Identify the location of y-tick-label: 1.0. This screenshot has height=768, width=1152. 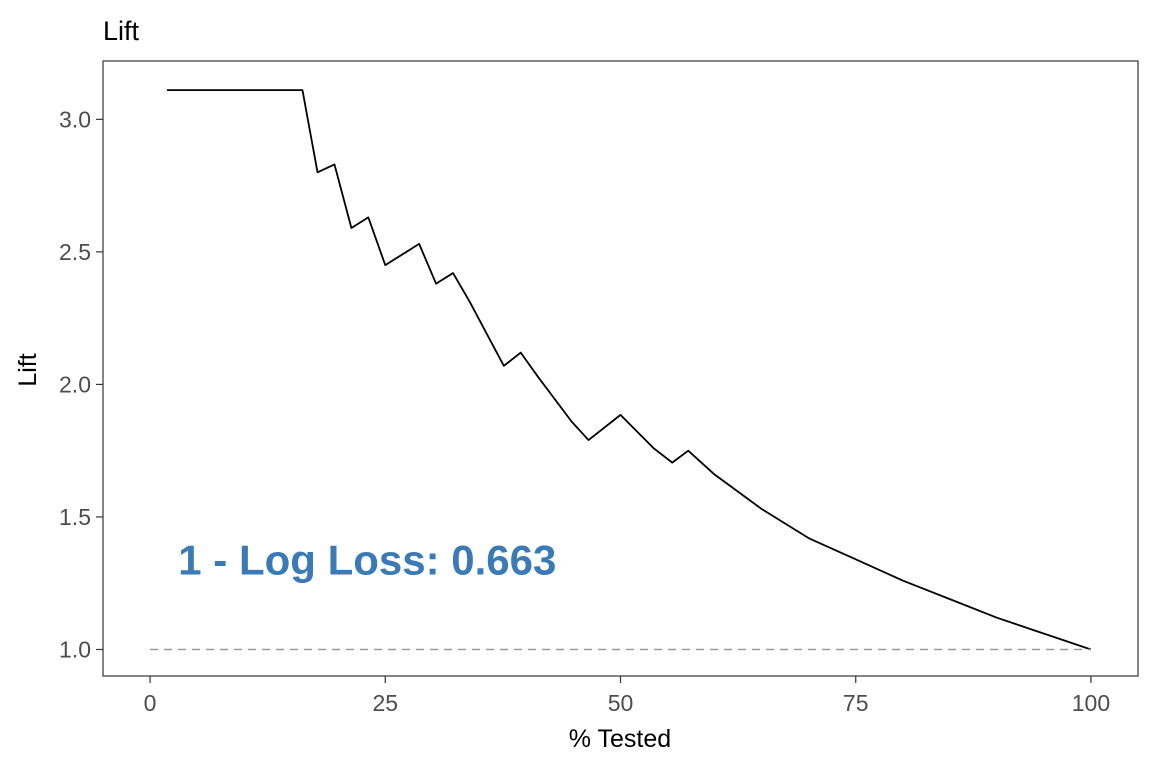
(75, 649).